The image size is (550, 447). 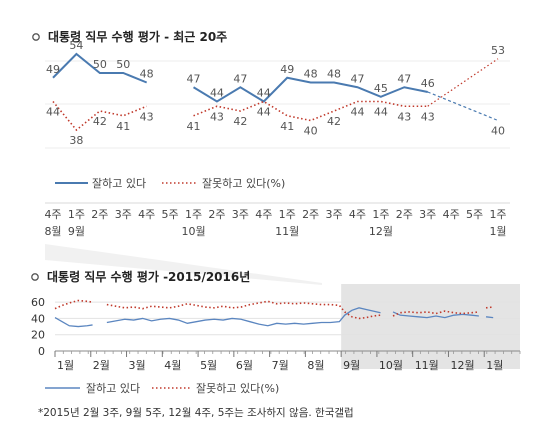 What do you see at coordinates (463, 106) in the screenshot?
I see `top-series-projection-approve` at bounding box center [463, 106].